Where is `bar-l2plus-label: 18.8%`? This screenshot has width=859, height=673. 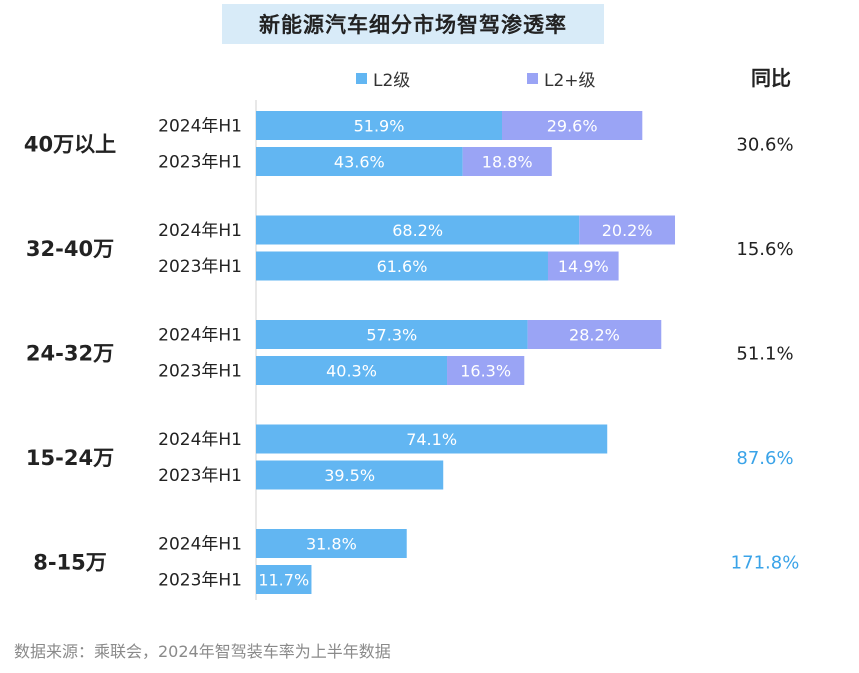
bar-l2plus-label: 18.8% is located at coordinates (507, 162).